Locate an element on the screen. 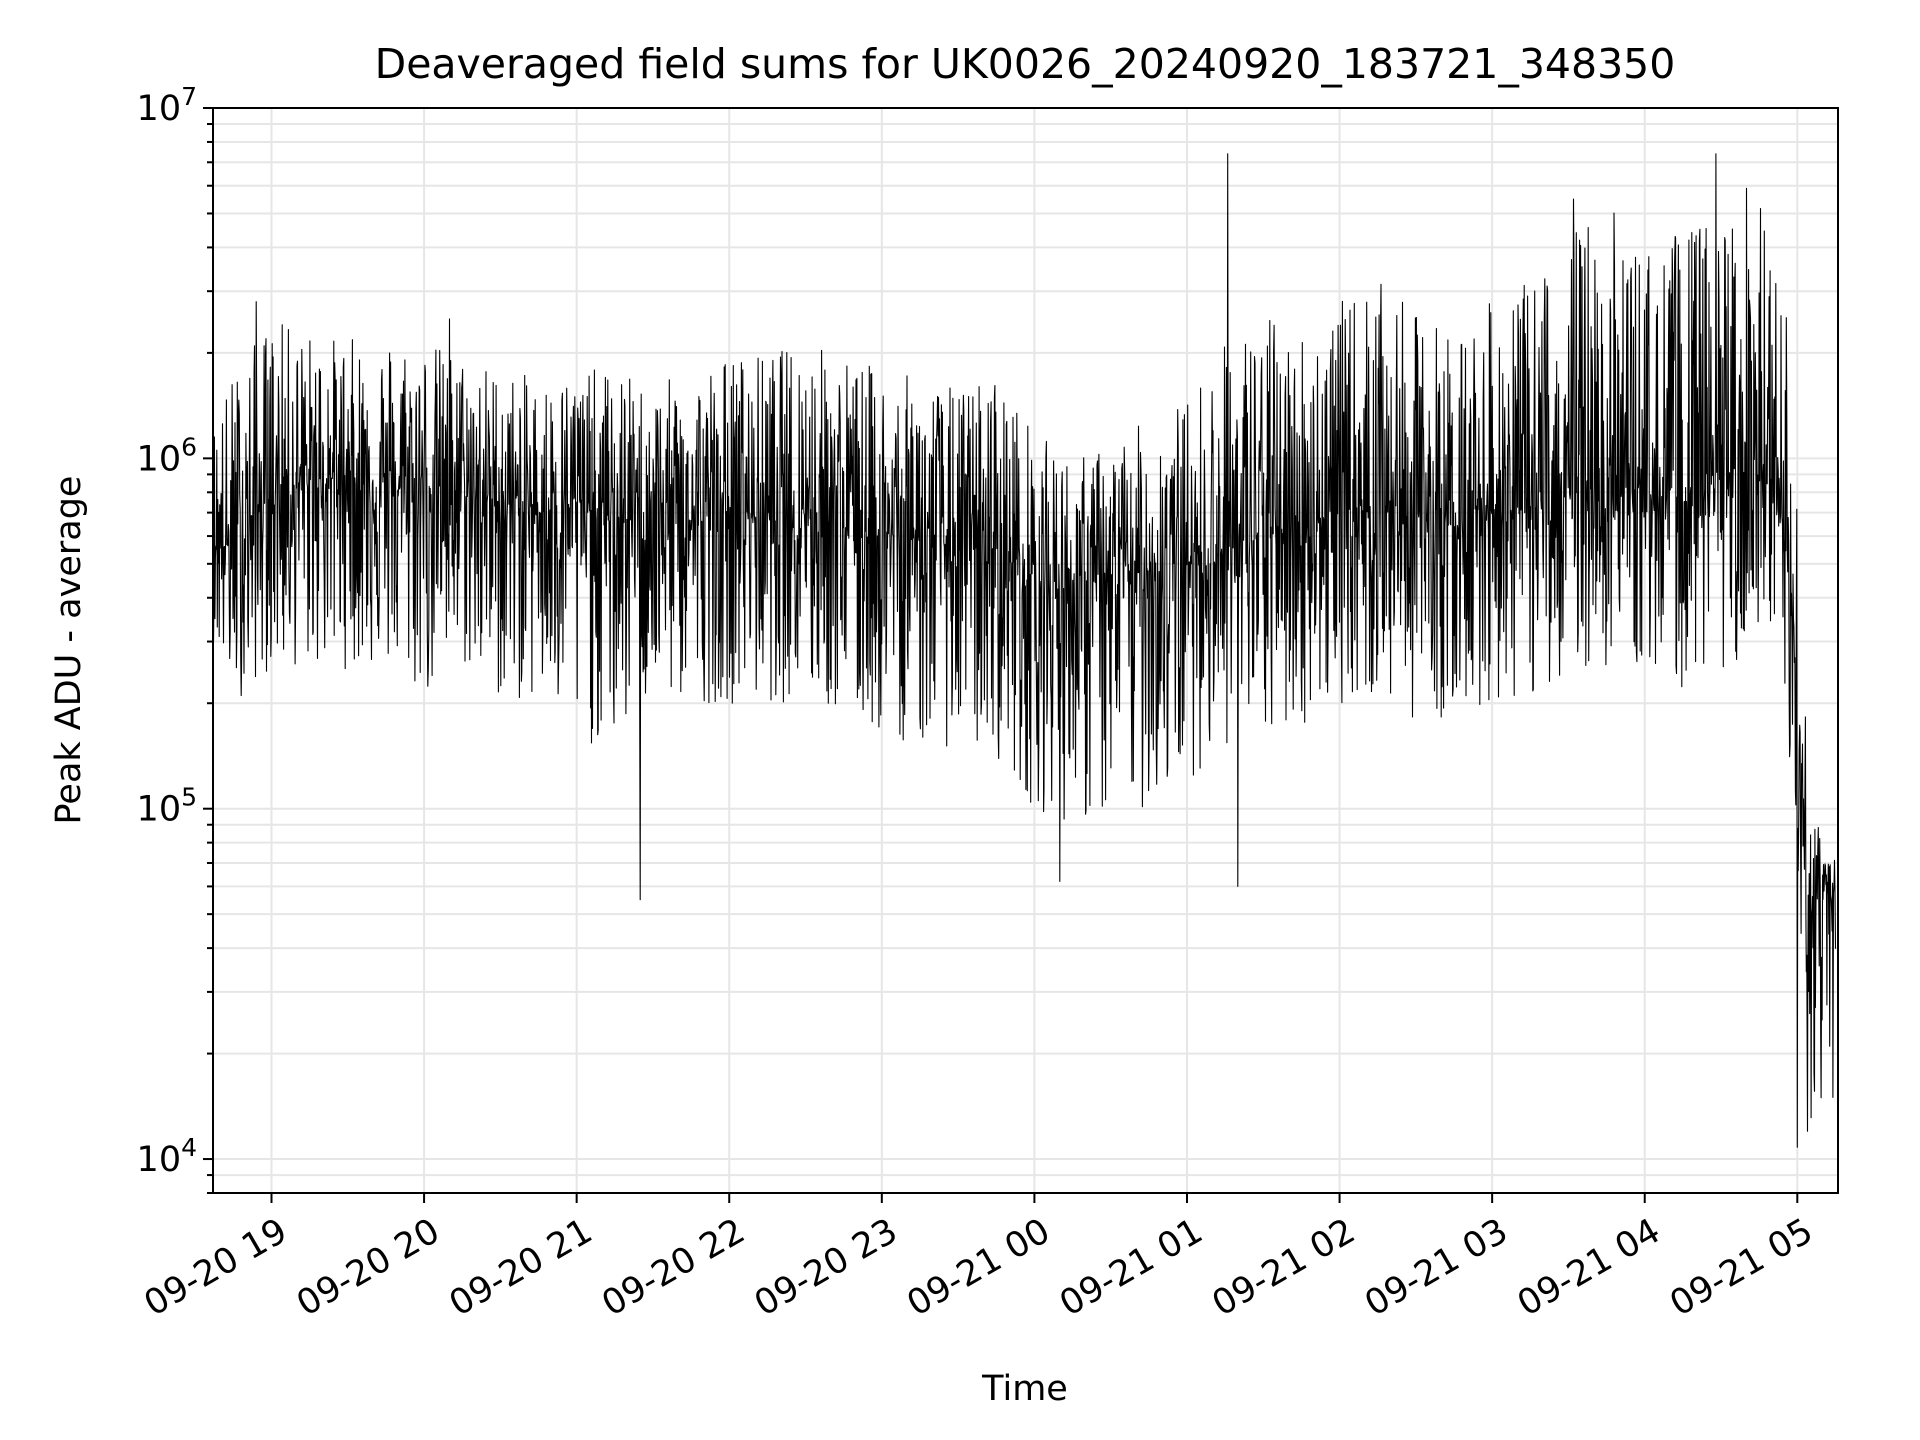 This screenshot has height=1440, width=1920. y-axis: 10⁴ 10⁵ 10⁶ 10⁷ is located at coordinates (175, 638).